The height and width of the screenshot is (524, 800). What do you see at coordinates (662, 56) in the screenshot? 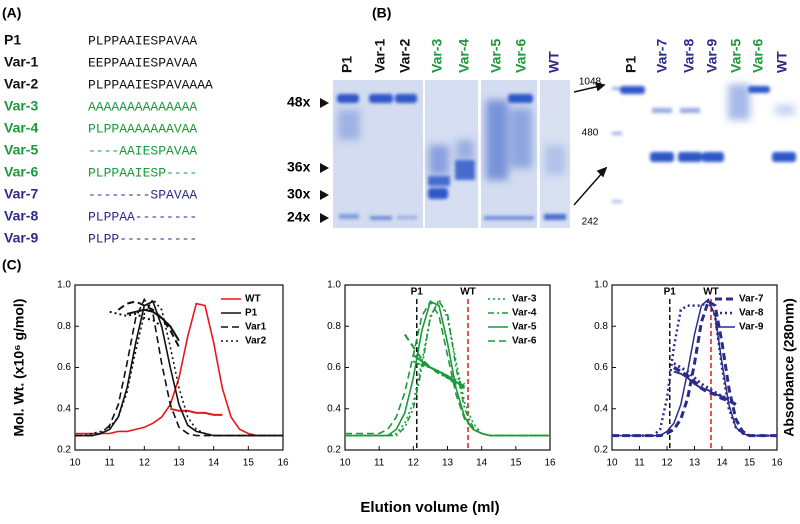
I see `lane-label: Var-7` at bounding box center [662, 56].